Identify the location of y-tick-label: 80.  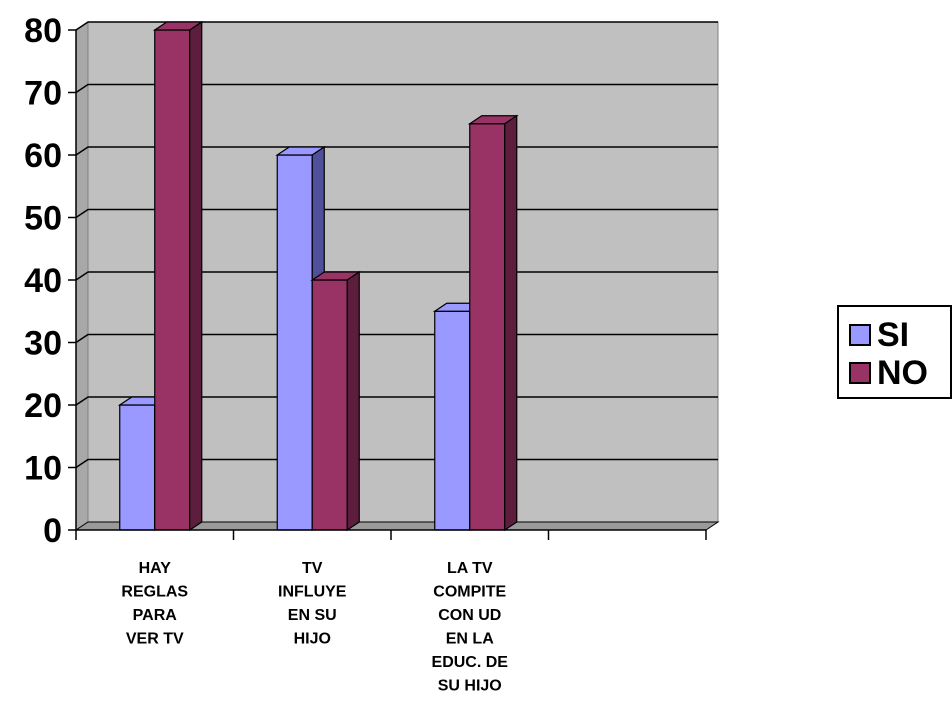
(43, 31).